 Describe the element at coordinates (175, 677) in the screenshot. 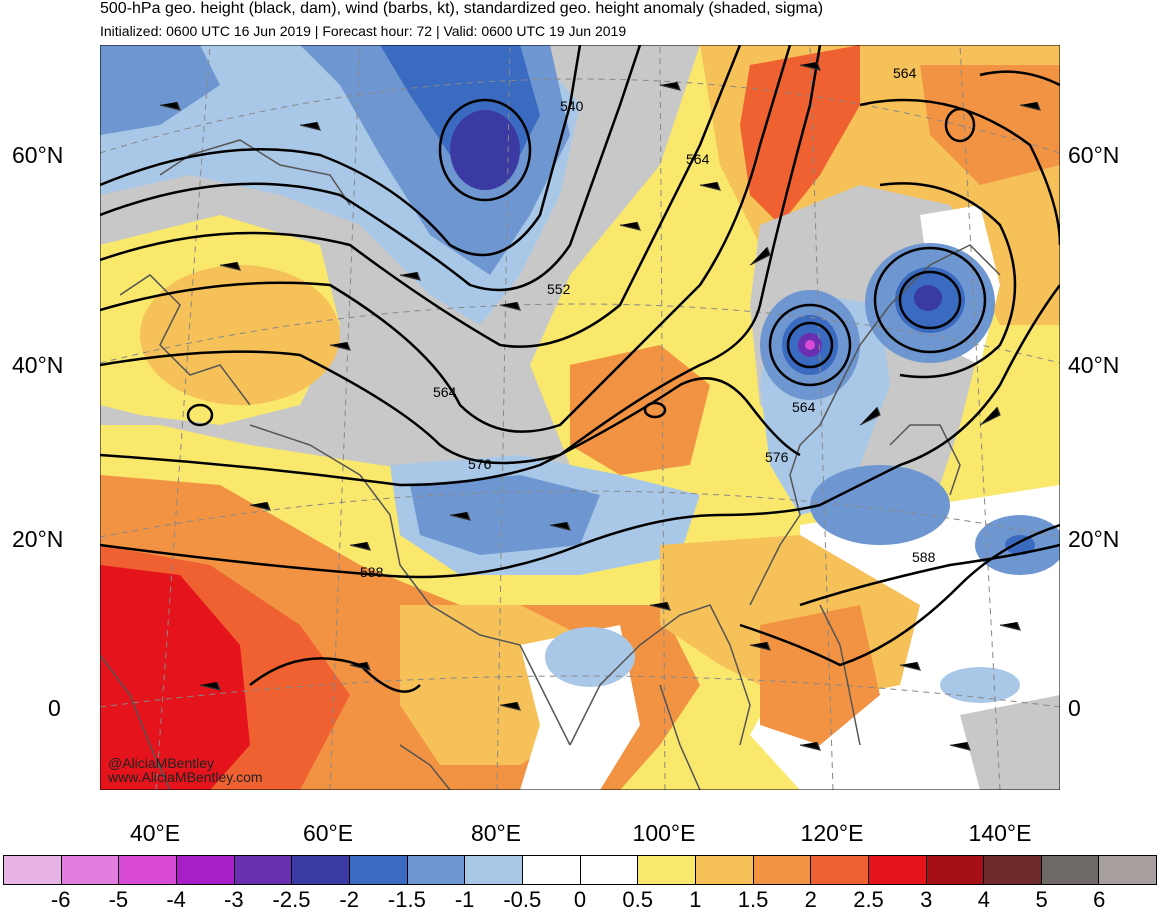

I see `anomaly-region-southwest-deepred` at that location.